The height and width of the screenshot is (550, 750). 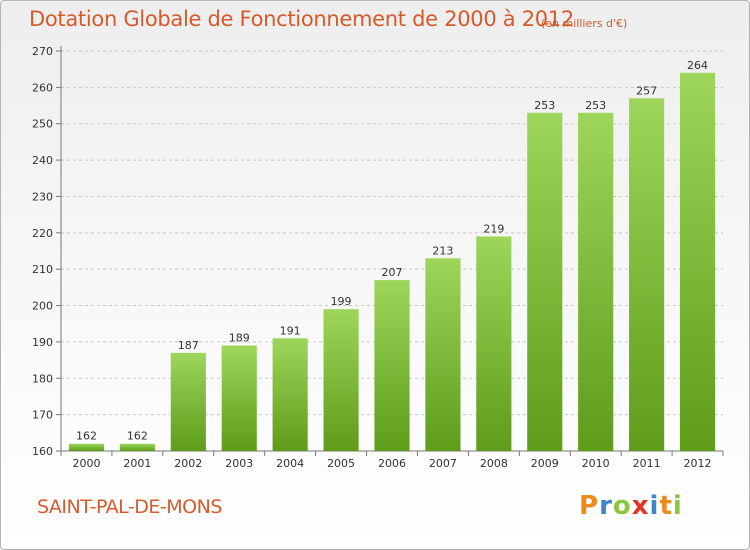 What do you see at coordinates (42, 378) in the screenshot?
I see `y-tick-label: 180` at bounding box center [42, 378].